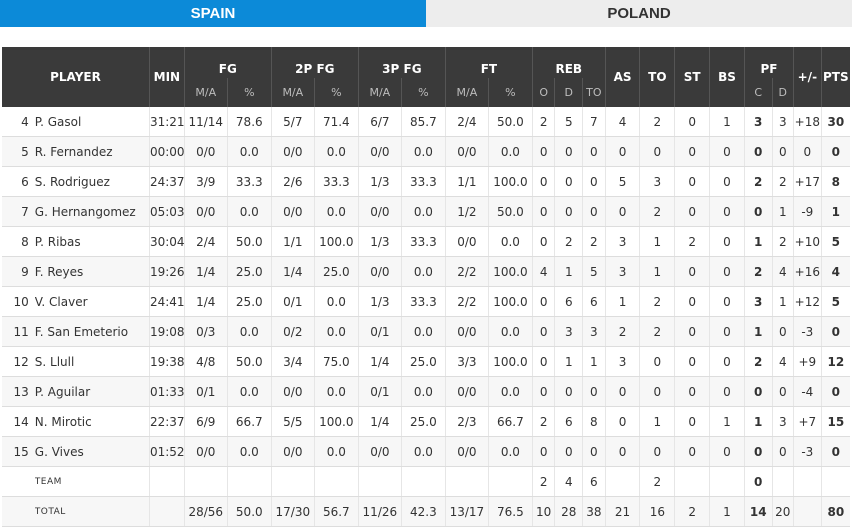 This screenshot has height=528, width=852. Describe the element at coordinates (379, 211) in the screenshot. I see `fg3-made-attempted: 0/0` at that location.